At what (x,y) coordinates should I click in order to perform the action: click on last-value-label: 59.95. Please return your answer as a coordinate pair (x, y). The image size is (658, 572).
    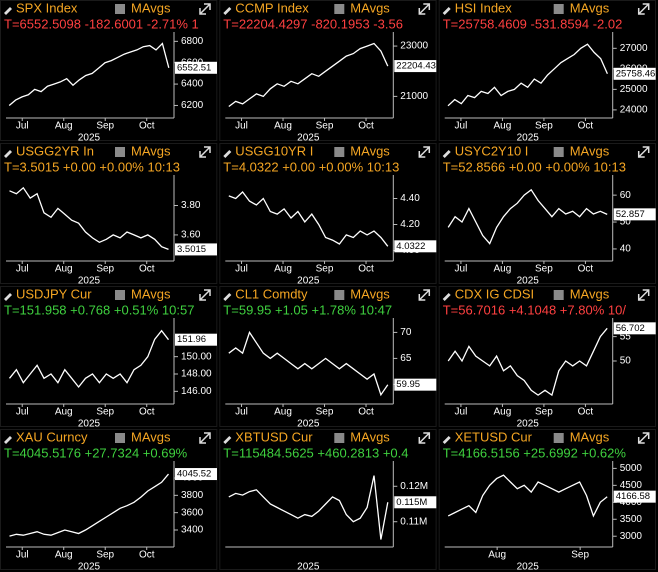
    Looking at the image, I should click on (408, 384).